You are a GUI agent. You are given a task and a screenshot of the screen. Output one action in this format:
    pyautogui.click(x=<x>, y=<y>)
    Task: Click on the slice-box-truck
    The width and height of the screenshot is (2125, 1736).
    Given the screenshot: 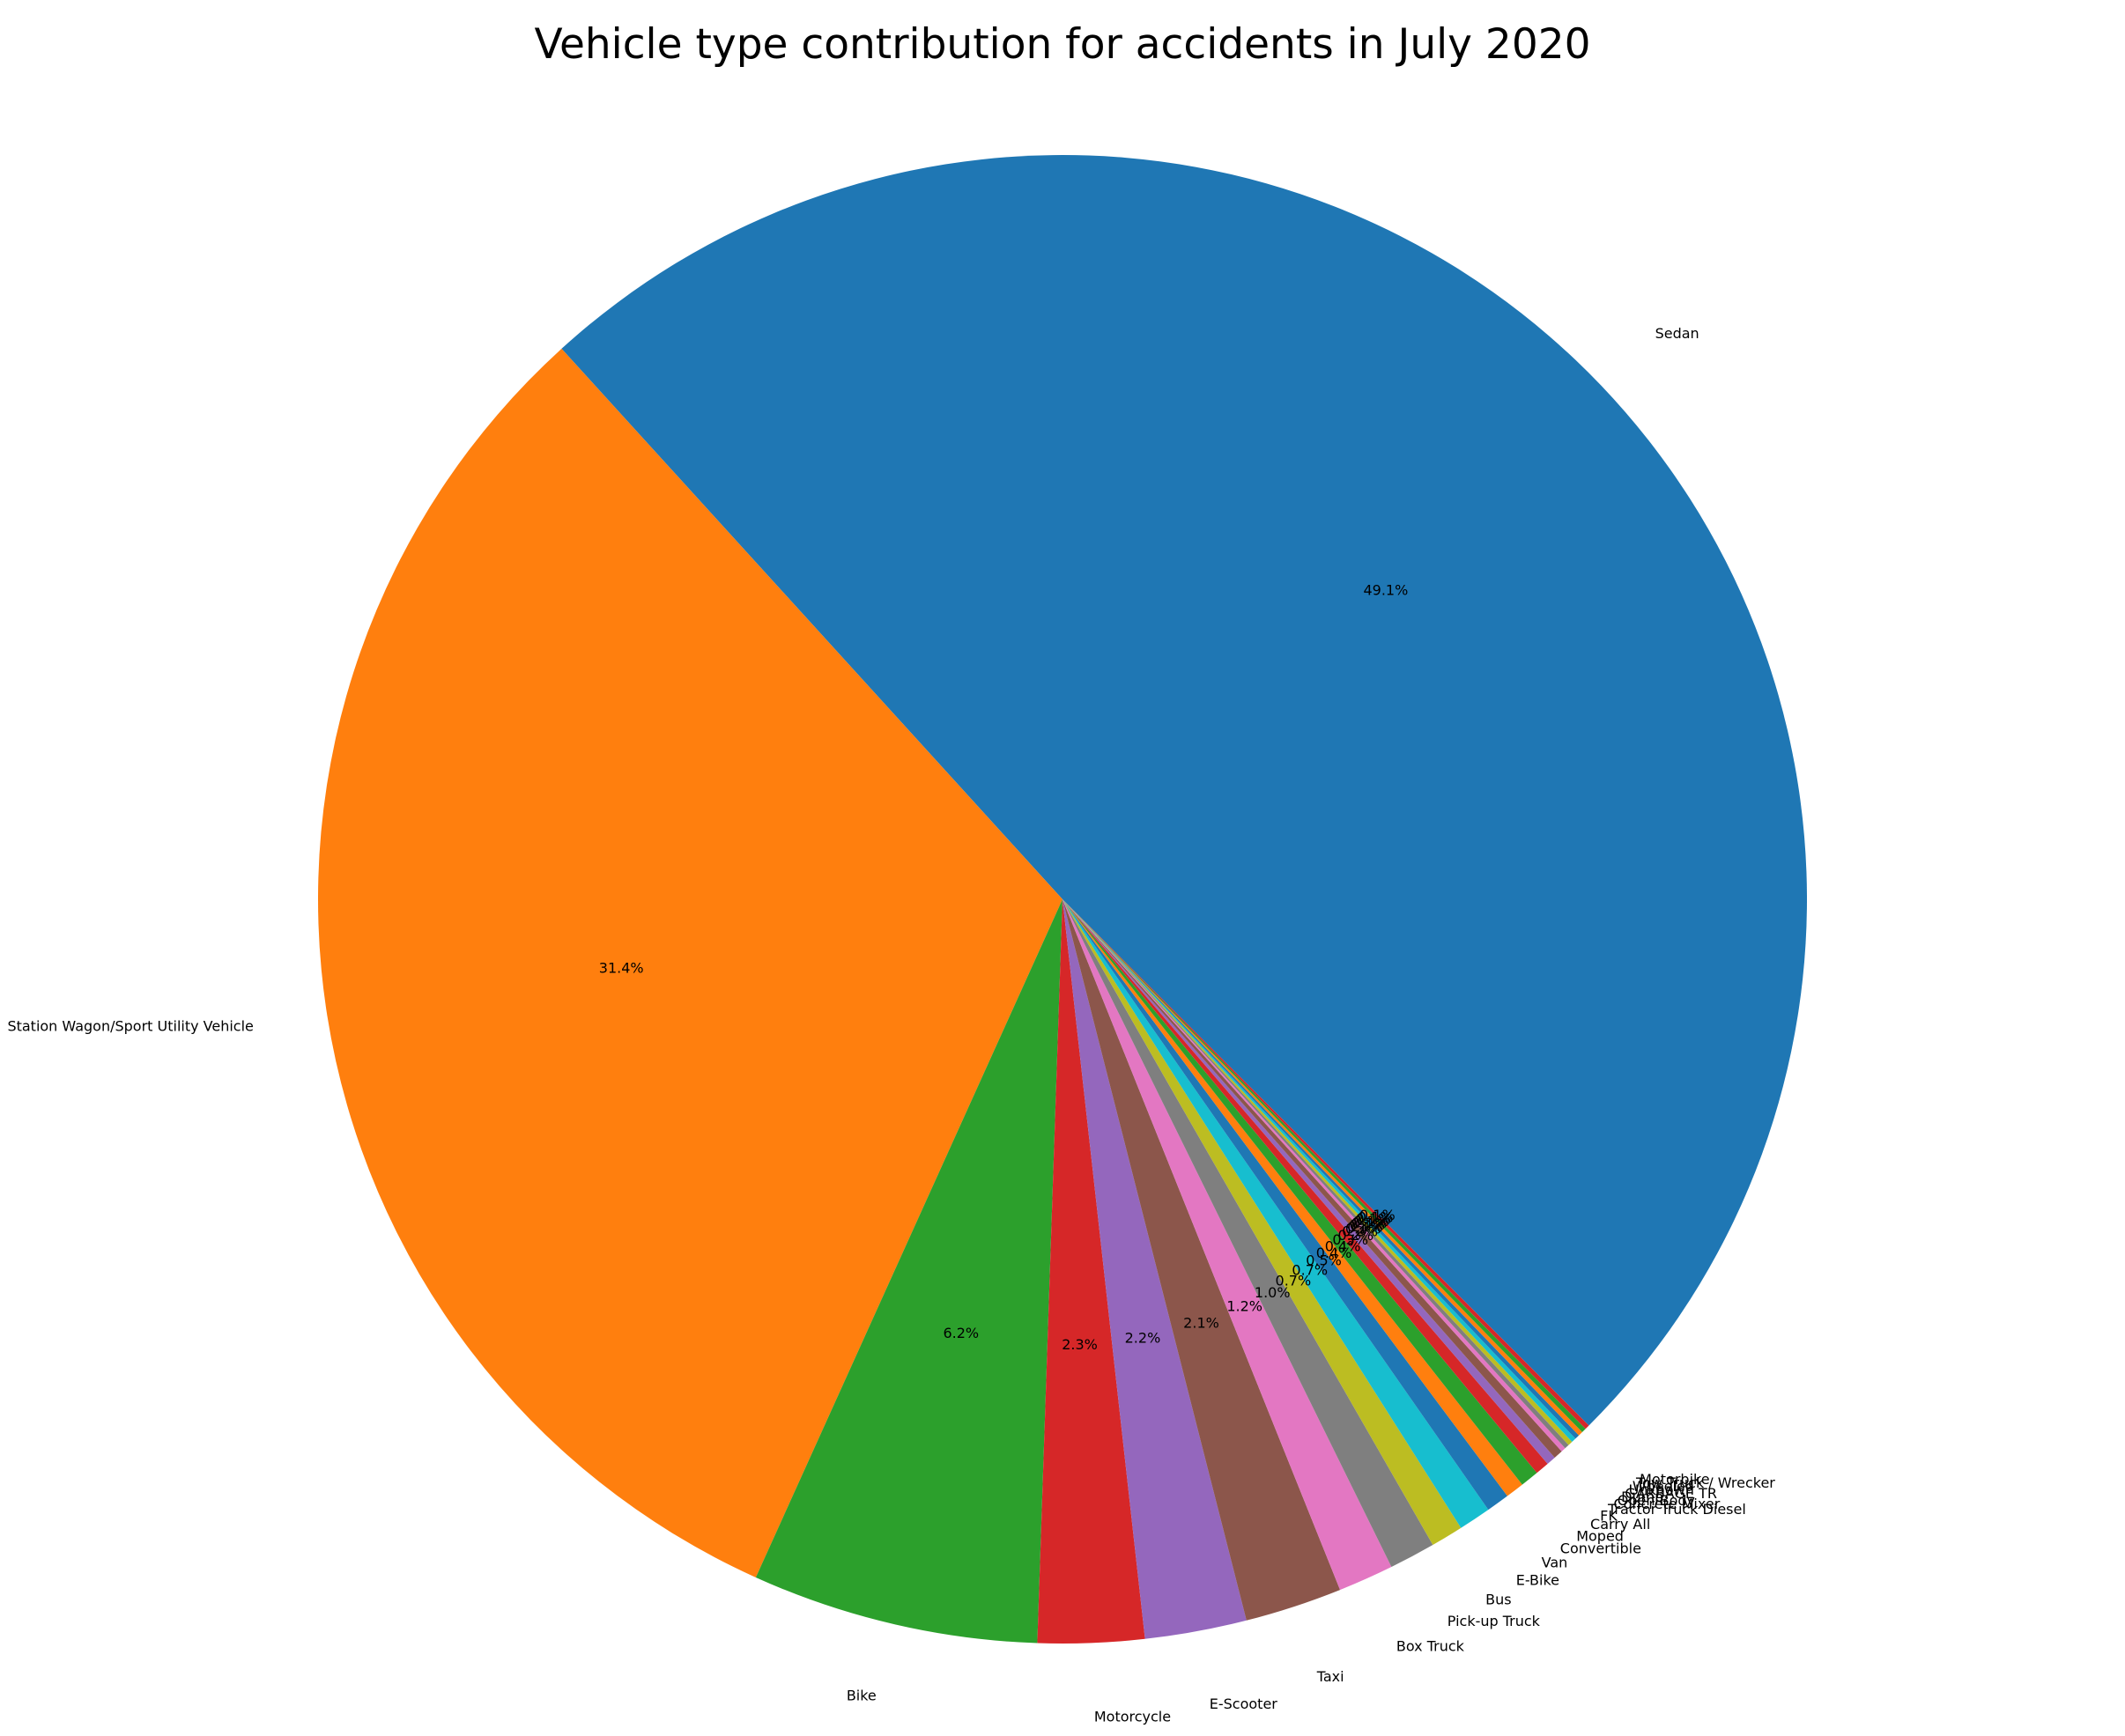 What is the action you would take?
    pyautogui.click(x=1227, y=1245)
    